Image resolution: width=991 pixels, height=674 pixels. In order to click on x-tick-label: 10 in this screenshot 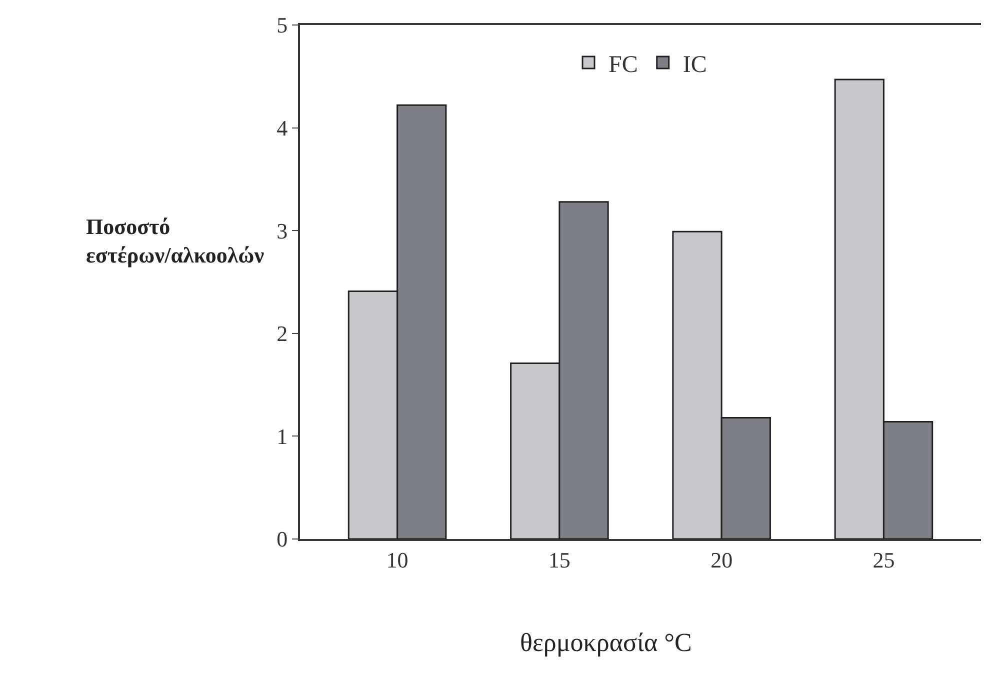, I will do `click(397, 559)`.